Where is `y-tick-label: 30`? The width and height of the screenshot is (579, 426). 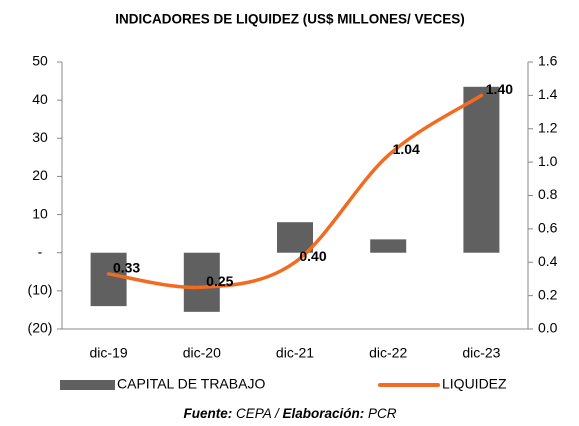 y-tick-label: 30 is located at coordinates (40, 137).